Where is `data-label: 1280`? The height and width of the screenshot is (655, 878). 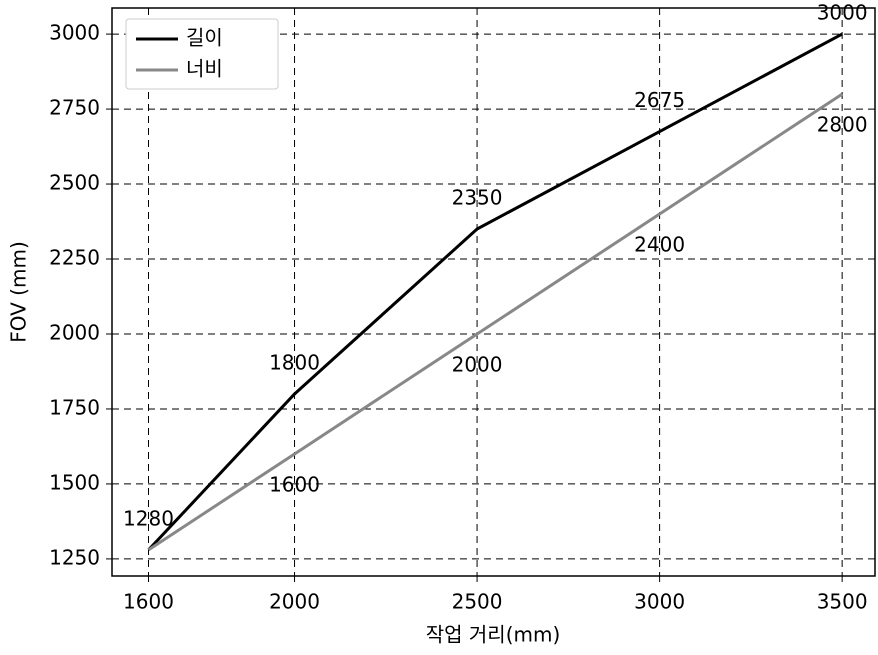 data-label: 1280 is located at coordinates (148, 518).